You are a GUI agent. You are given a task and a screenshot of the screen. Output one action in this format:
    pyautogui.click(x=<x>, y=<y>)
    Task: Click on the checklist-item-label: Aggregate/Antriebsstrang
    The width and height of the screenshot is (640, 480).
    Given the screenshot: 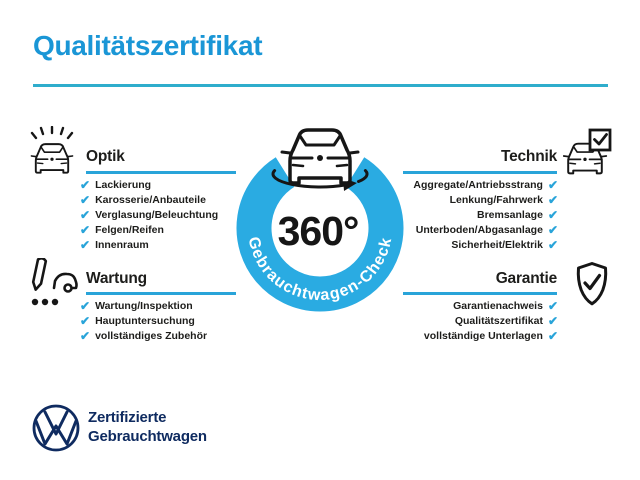 What is the action you would take?
    pyautogui.click(x=478, y=184)
    